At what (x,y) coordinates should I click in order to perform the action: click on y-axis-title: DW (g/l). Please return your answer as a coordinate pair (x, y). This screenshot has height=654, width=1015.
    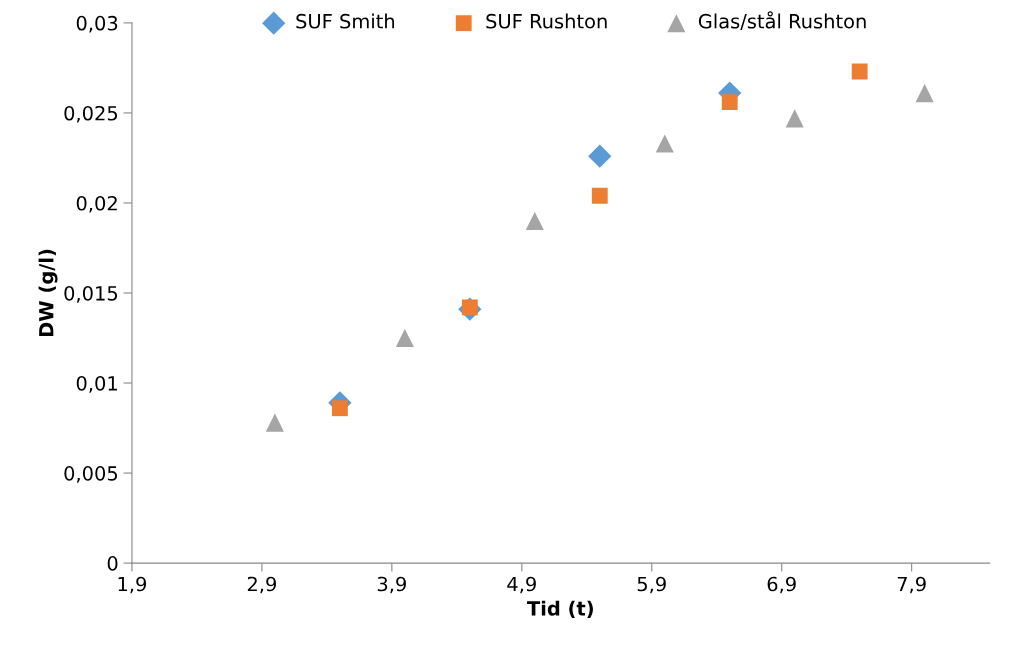
    Looking at the image, I should click on (48, 293).